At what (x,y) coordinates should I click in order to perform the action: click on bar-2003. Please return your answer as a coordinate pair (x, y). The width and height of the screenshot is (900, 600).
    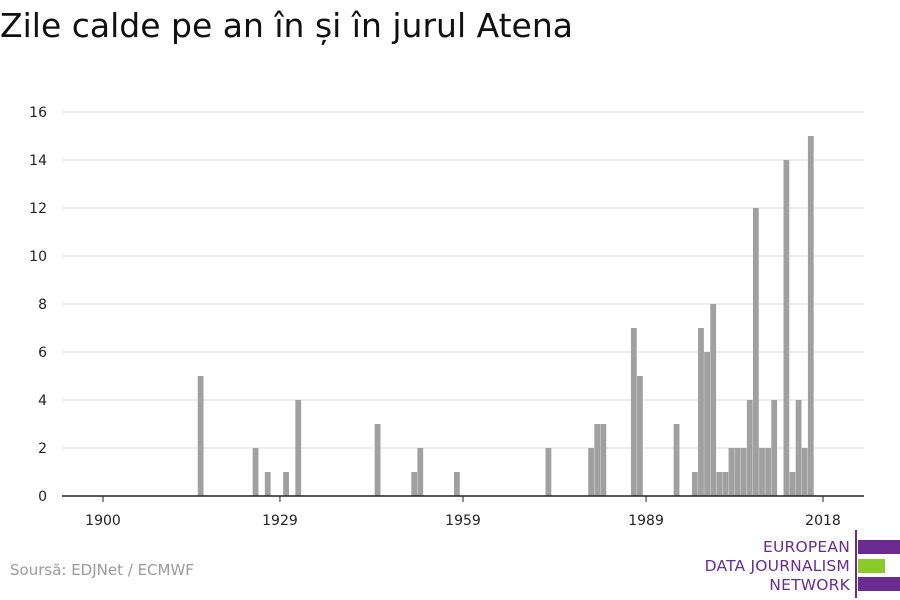
    Looking at the image, I should click on (731, 472).